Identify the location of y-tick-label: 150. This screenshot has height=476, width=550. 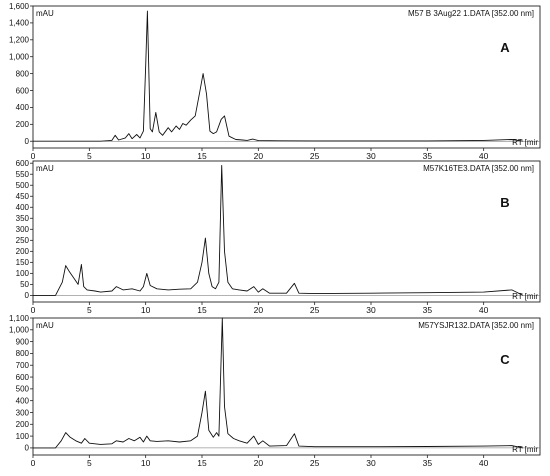
(23, 262).